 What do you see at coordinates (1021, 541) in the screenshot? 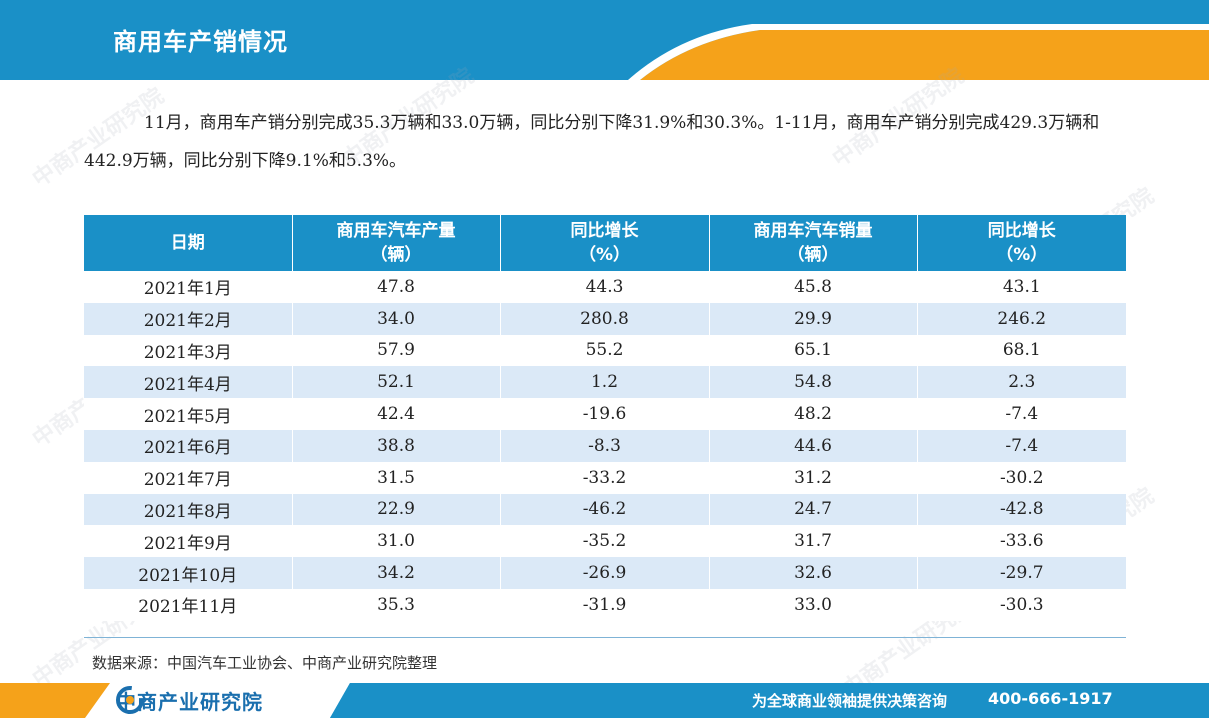
I see `cell-sales-growth: -33.6` at bounding box center [1021, 541].